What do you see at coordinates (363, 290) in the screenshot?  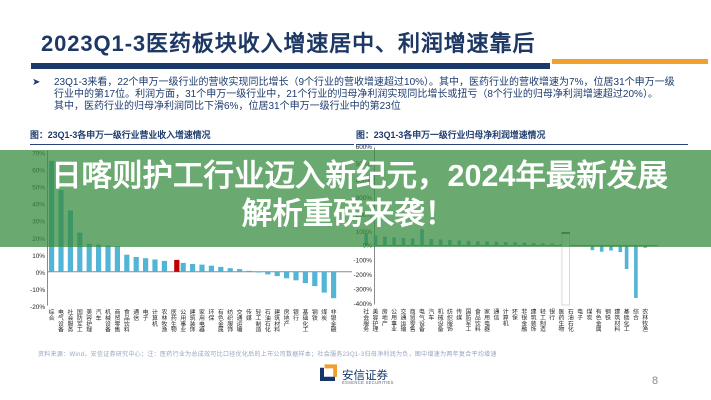 I see `svg-text: -300%` at bounding box center [363, 290].